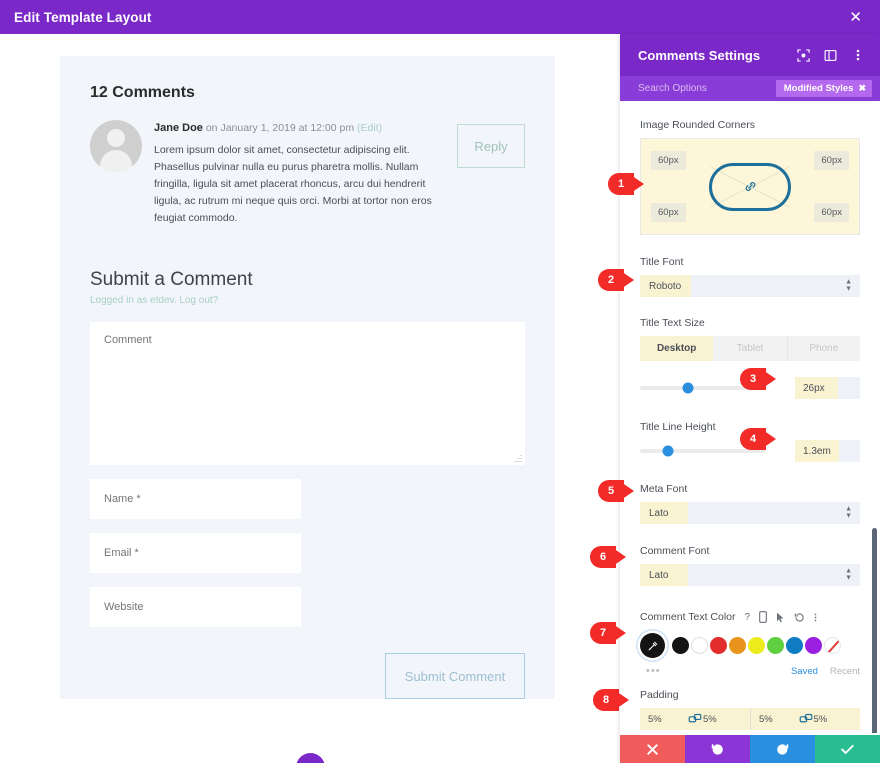  Describe the element at coordinates (178, 128) in the screenshot. I see `comment-author: Jane Doe` at that location.